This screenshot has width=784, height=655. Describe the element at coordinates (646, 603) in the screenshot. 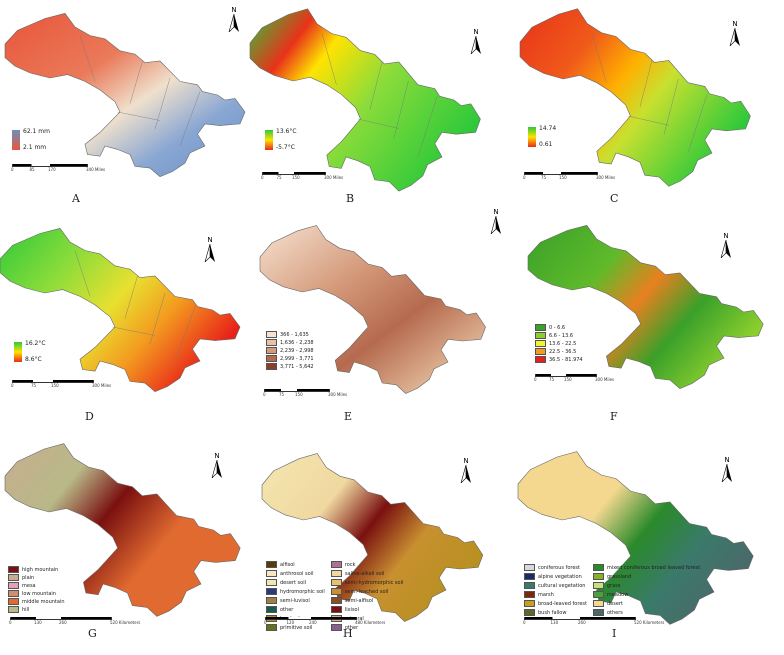

I see `legend-item: desert` at that location.